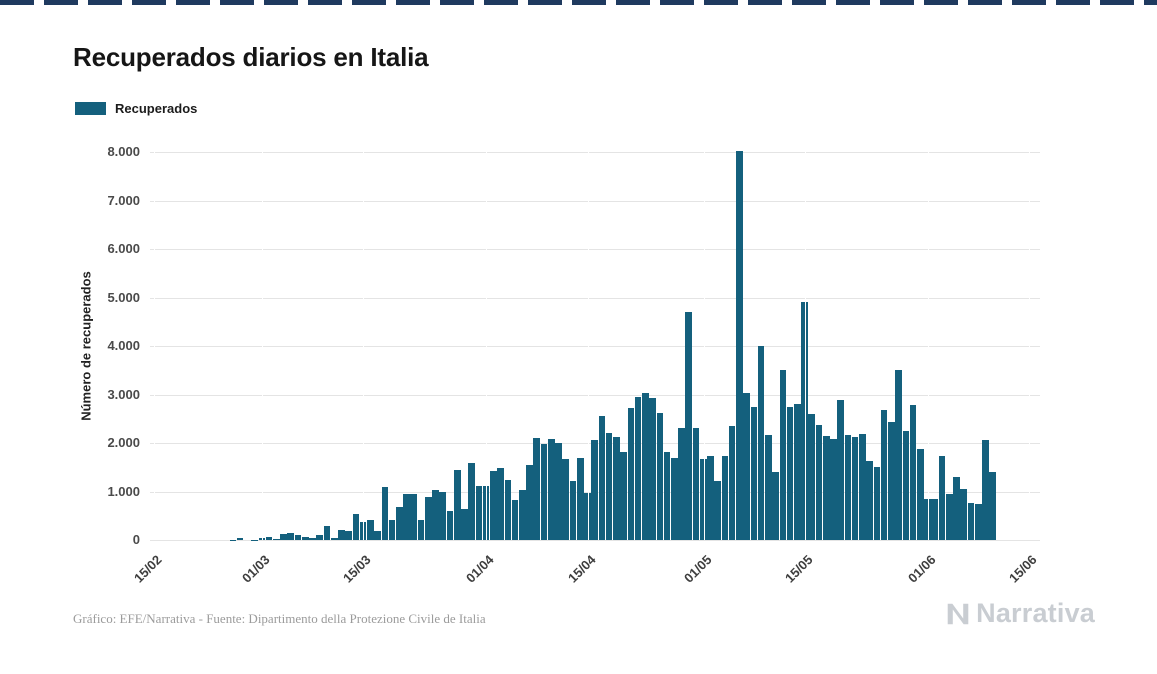  I want to click on bar-30/04, so click(696, 483).